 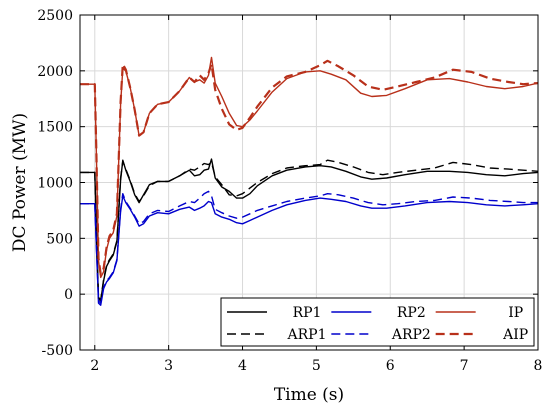 What do you see at coordinates (55, 72) in the screenshot?
I see `y-tick-label: 2000` at bounding box center [55, 72].